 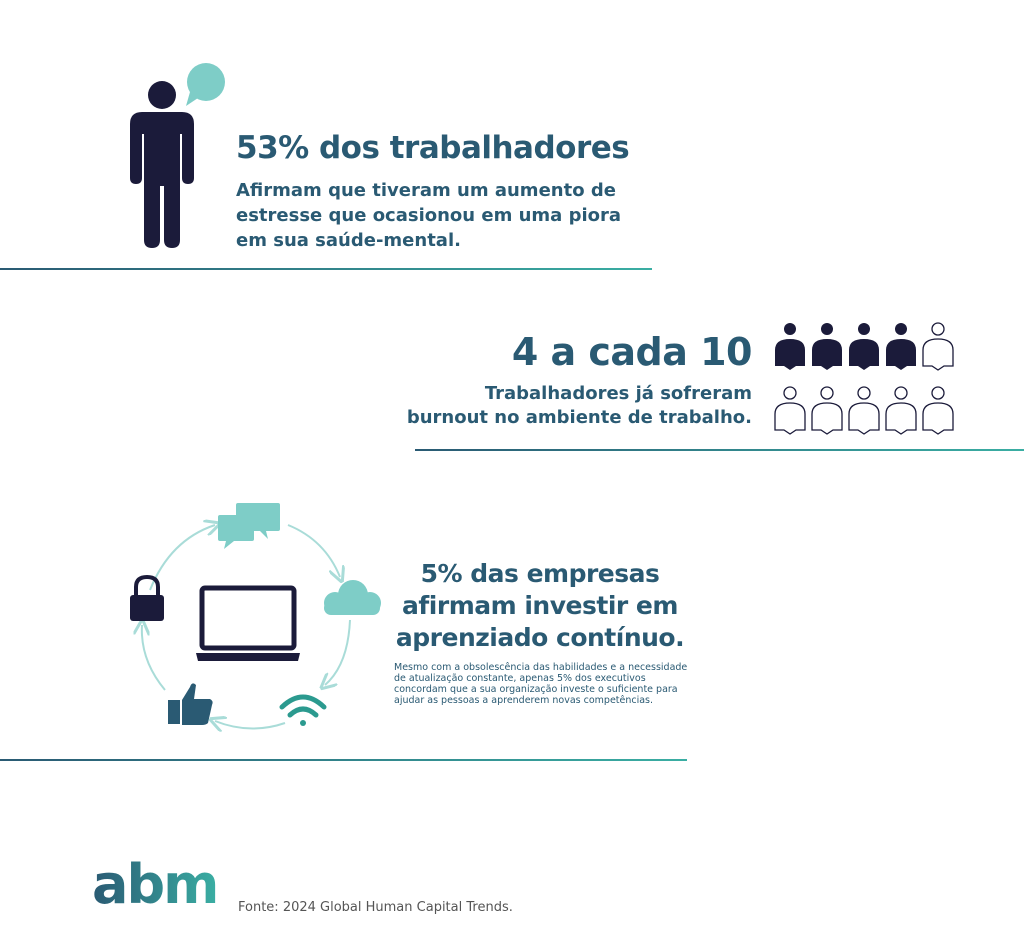 I want to click on chat-bubbles-icon, so click(x=249, y=526).